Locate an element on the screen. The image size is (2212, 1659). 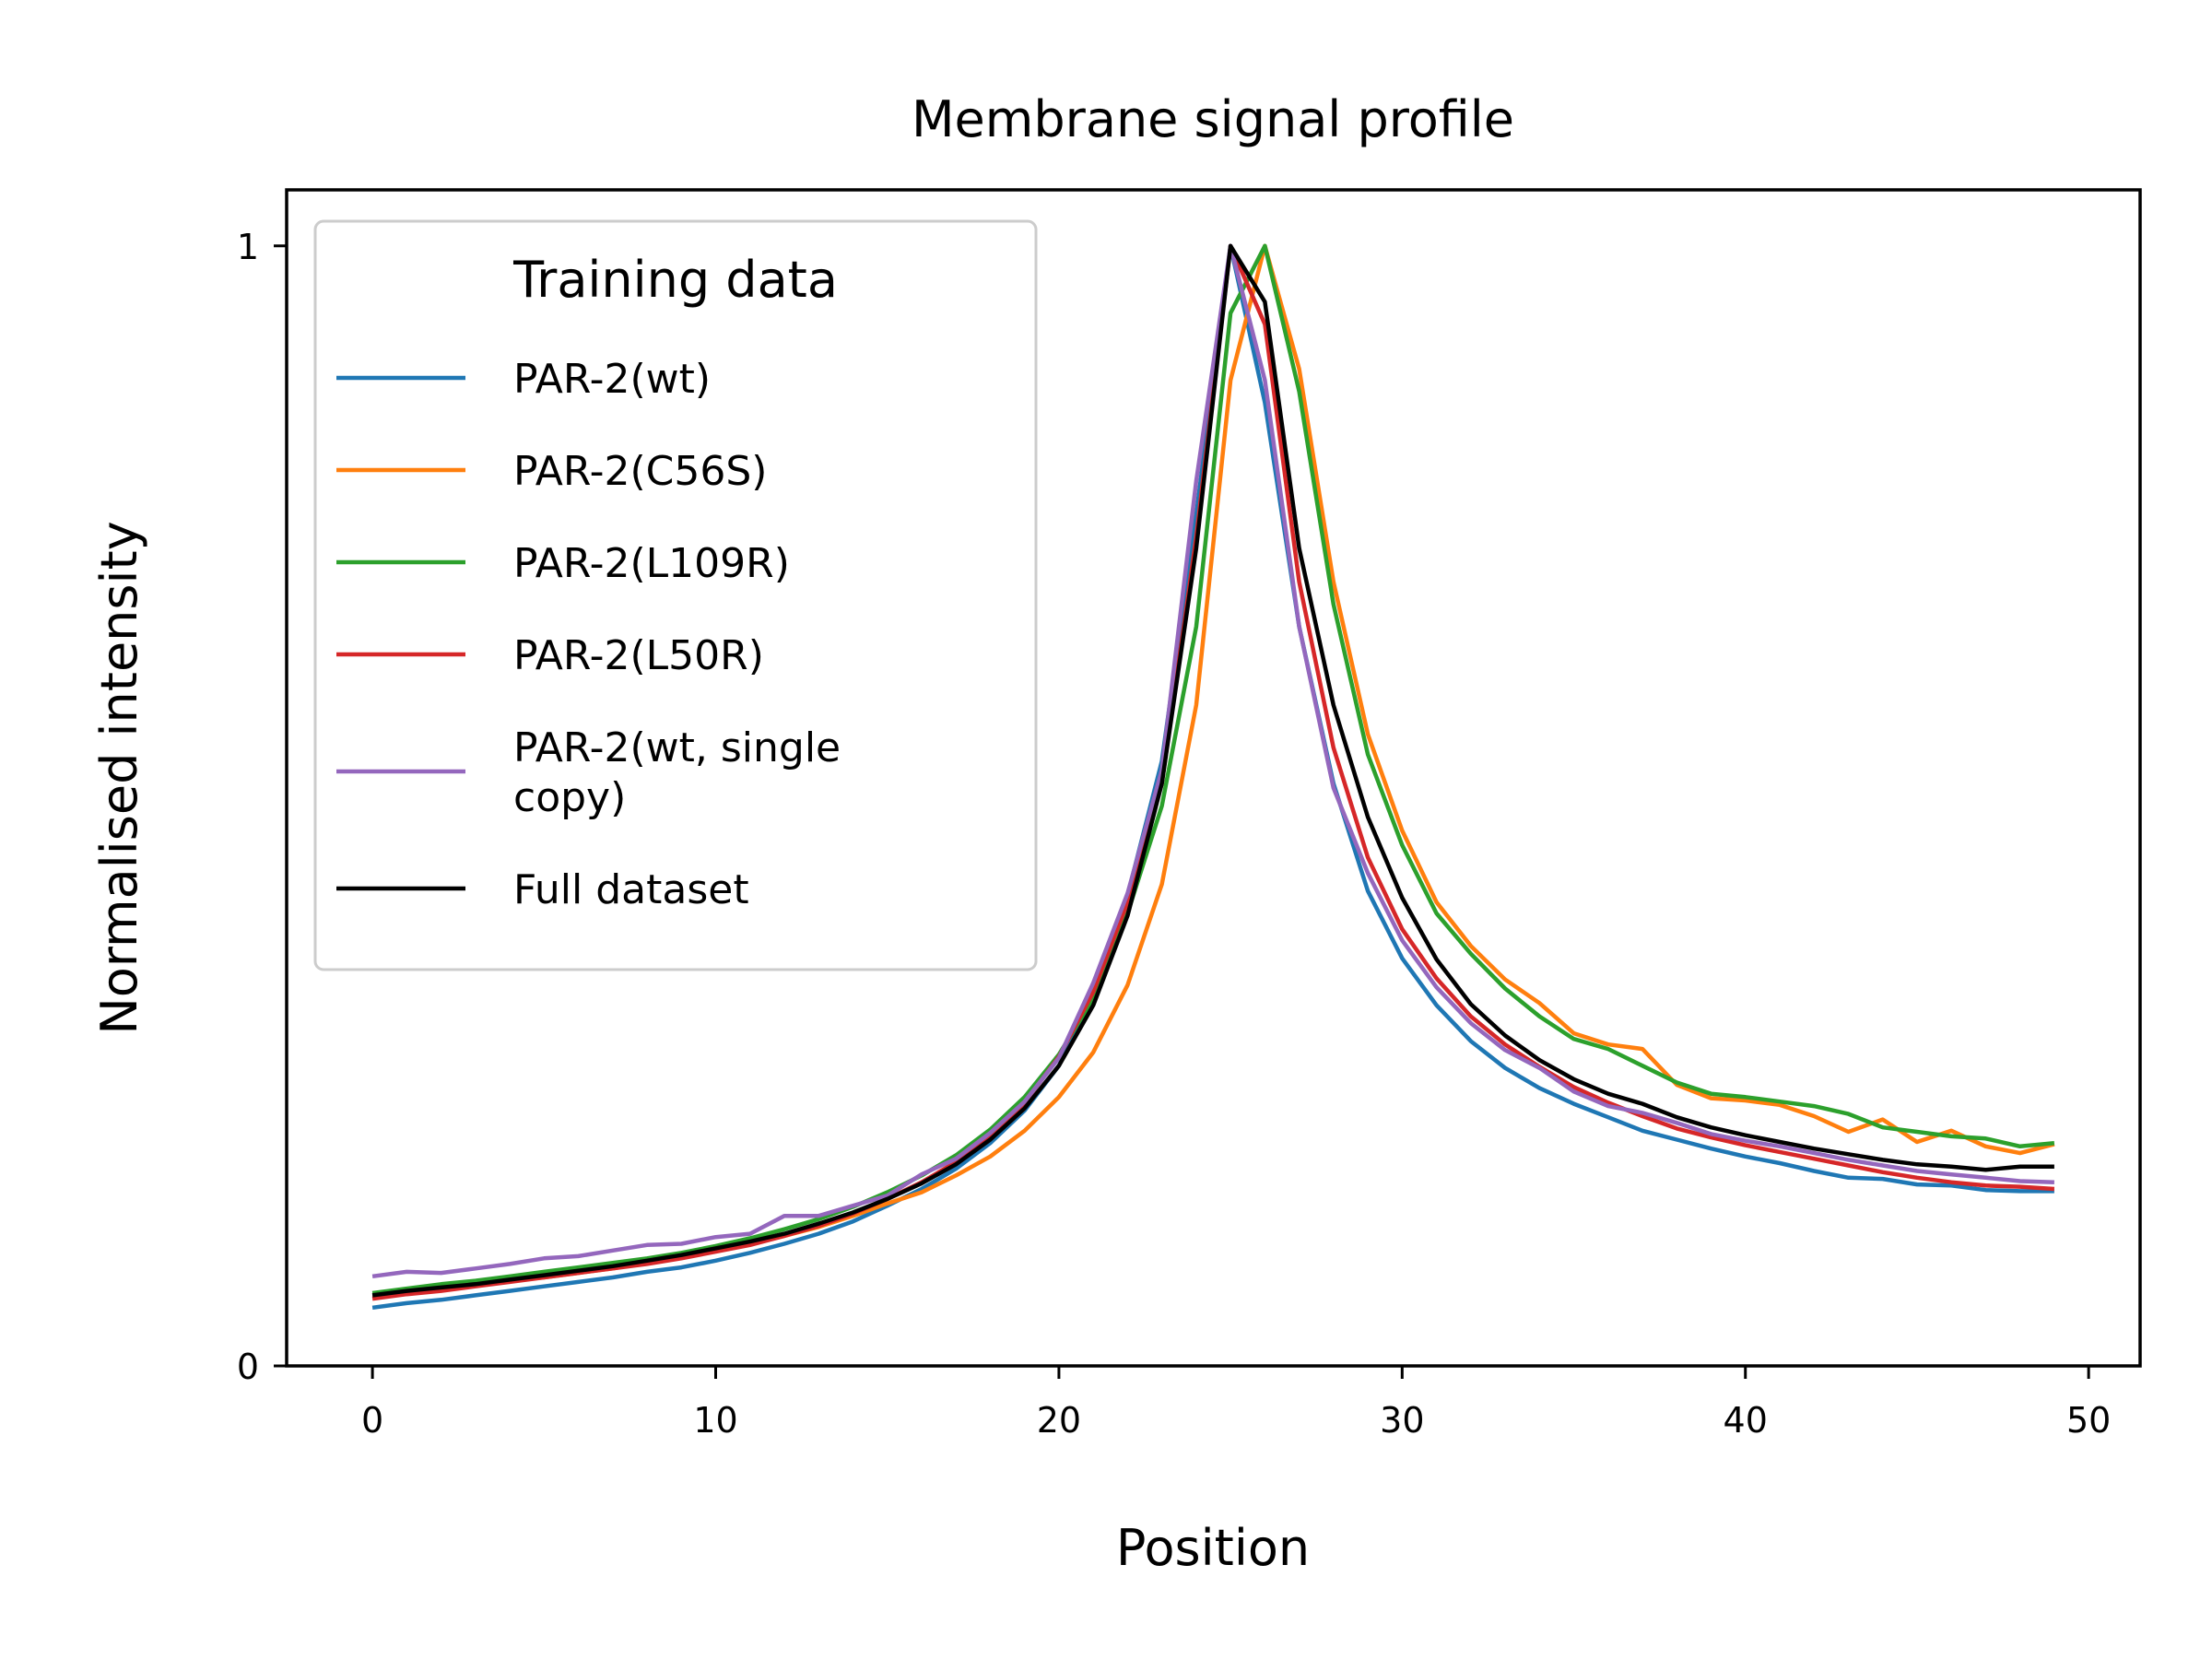
x-tick-label: 30 is located at coordinates (1402, 1420).